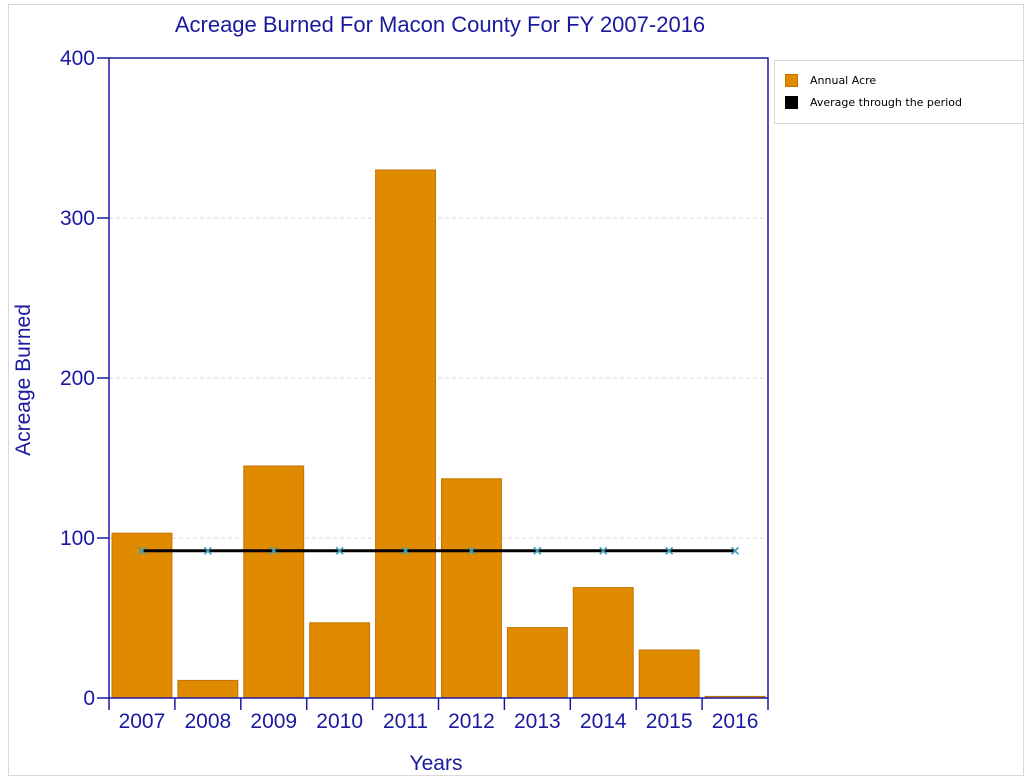 The height and width of the screenshot is (778, 1026). What do you see at coordinates (537, 663) in the screenshot?
I see `bar-2013` at bounding box center [537, 663].